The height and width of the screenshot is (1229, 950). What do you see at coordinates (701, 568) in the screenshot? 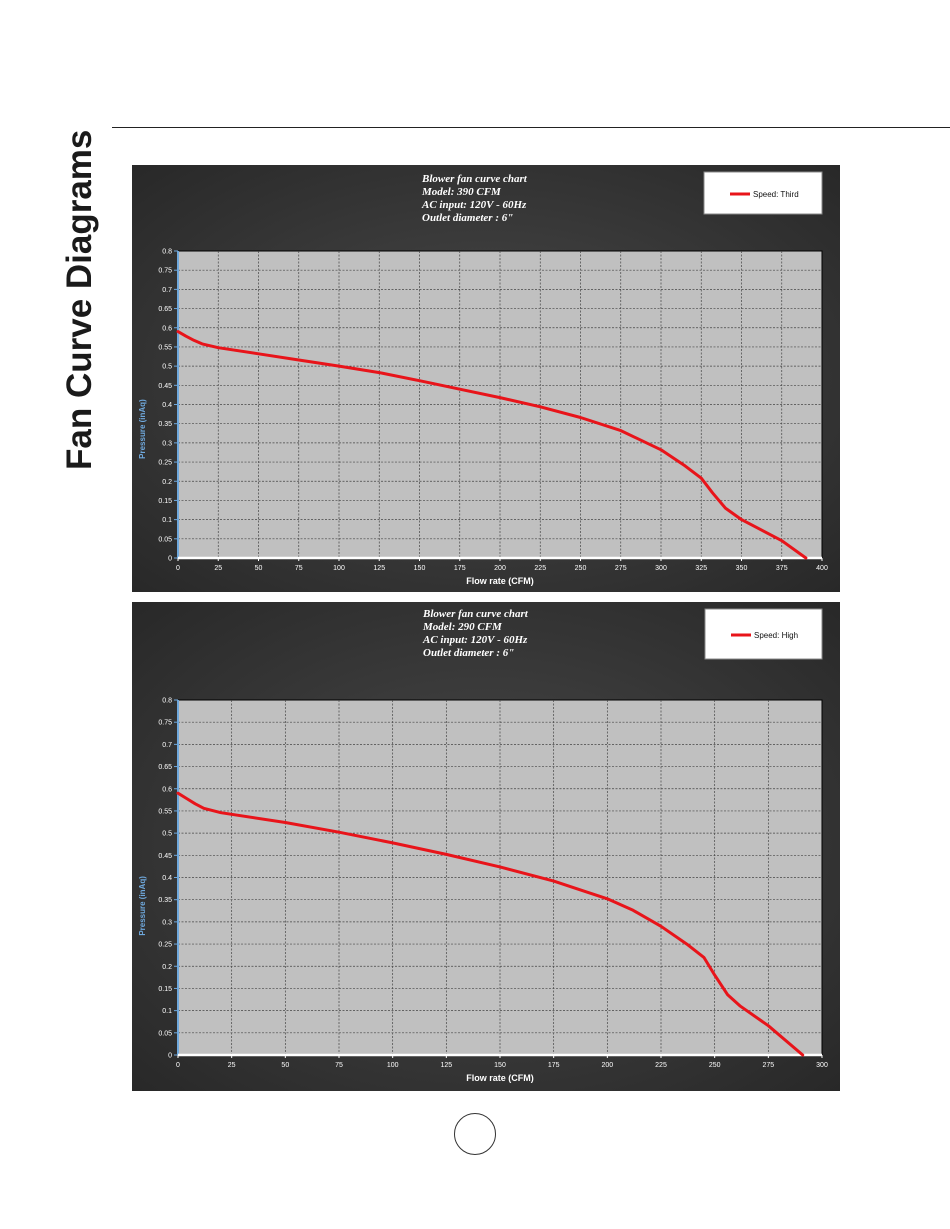
I see `x-tick-label: 325` at bounding box center [701, 568].